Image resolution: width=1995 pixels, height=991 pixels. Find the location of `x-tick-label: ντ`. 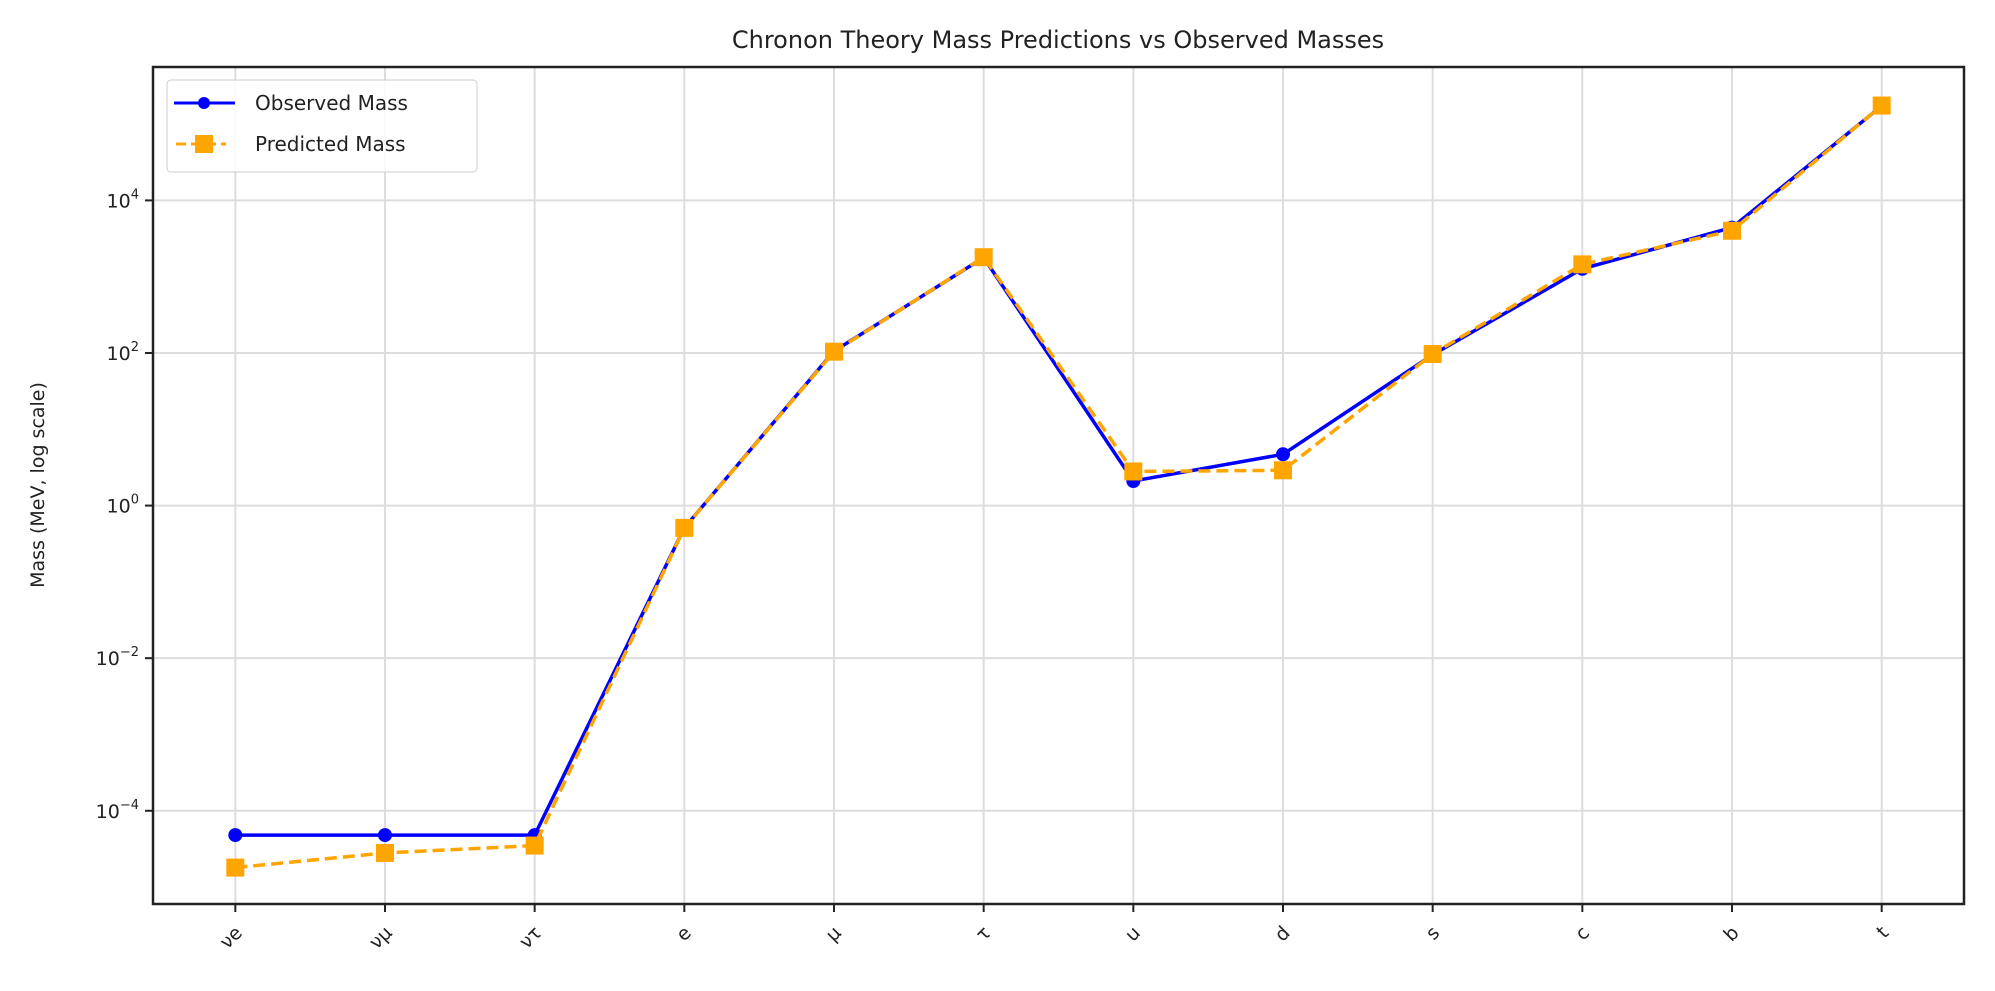

x-tick-label: ντ is located at coordinates (530, 937).